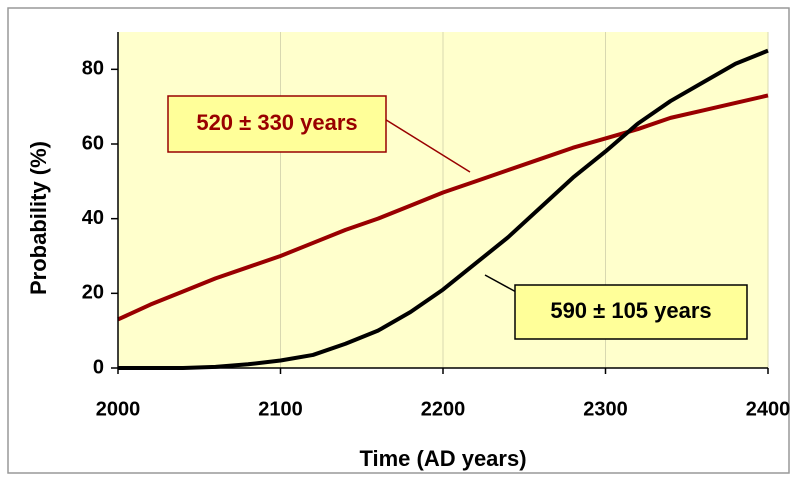 This screenshot has height=481, width=797. Describe the element at coordinates (93, 293) in the screenshot. I see `y-tick-label: 20` at that location.